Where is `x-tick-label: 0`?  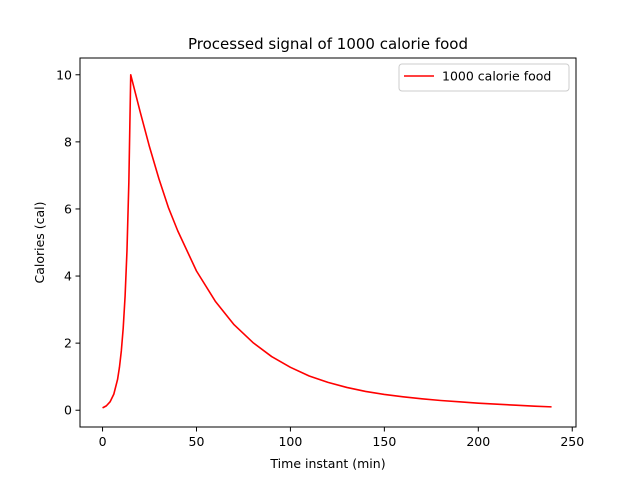 x-tick-label: 0 is located at coordinates (103, 441).